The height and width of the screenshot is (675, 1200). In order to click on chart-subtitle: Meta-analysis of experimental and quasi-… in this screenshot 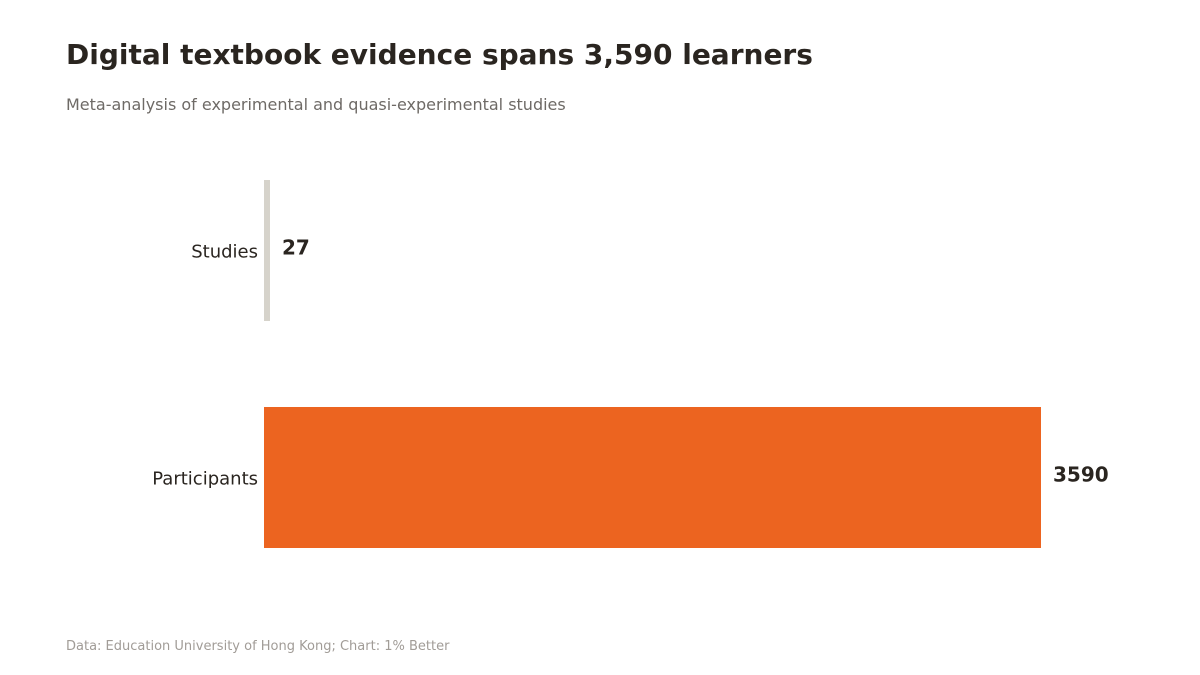, I will do `click(316, 104)`.